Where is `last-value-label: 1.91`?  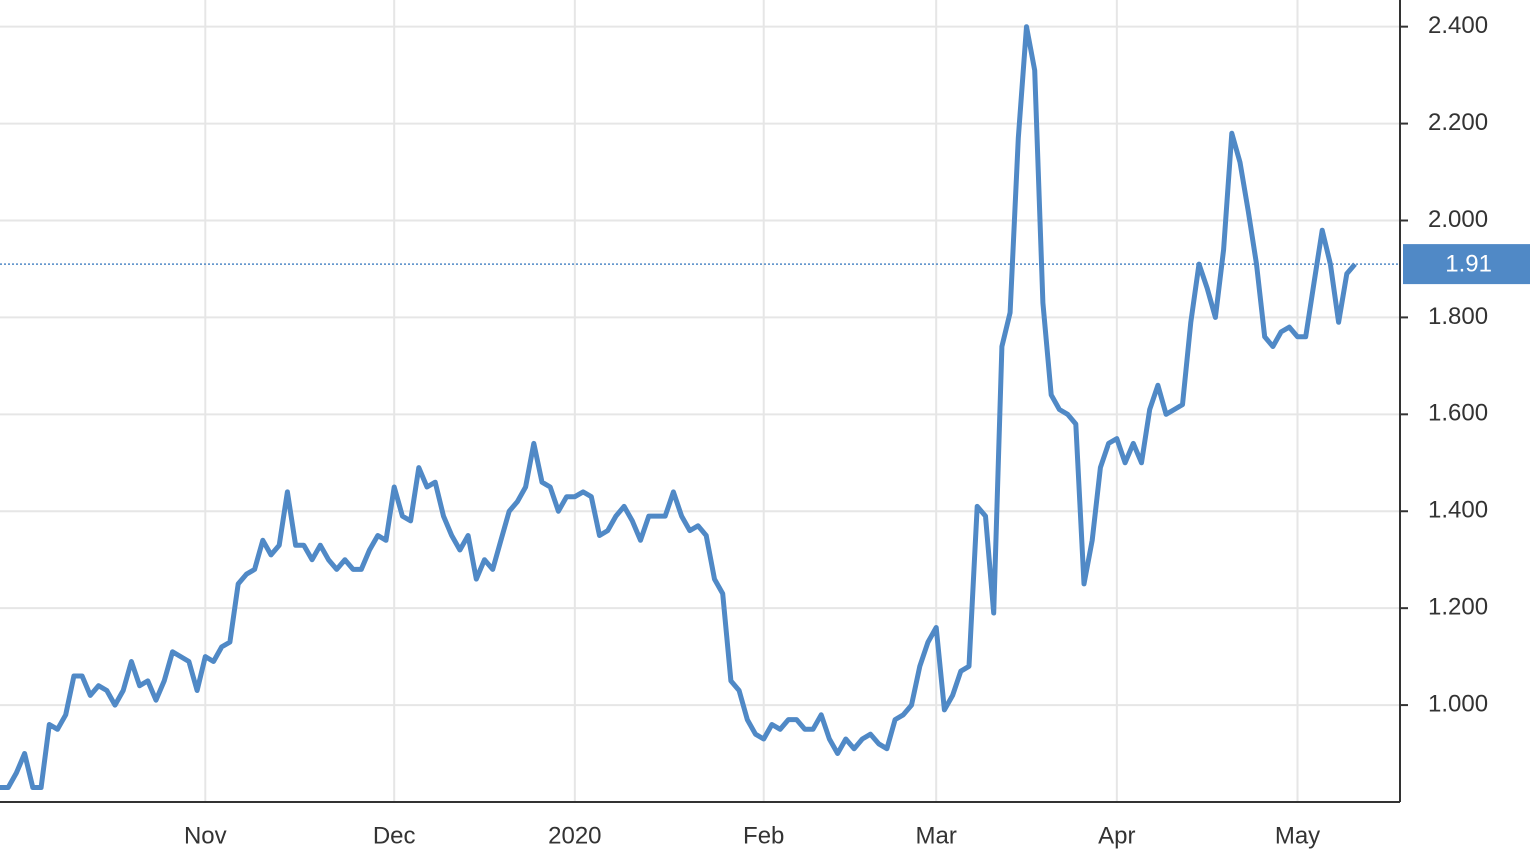 last-value-label: 1.91 is located at coordinates (1468, 263).